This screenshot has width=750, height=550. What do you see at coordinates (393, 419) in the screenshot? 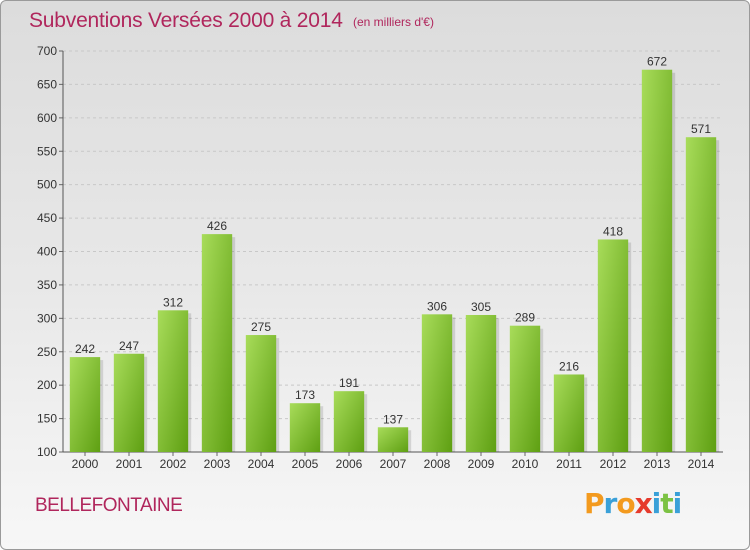
I see `data-label: 137` at bounding box center [393, 419].